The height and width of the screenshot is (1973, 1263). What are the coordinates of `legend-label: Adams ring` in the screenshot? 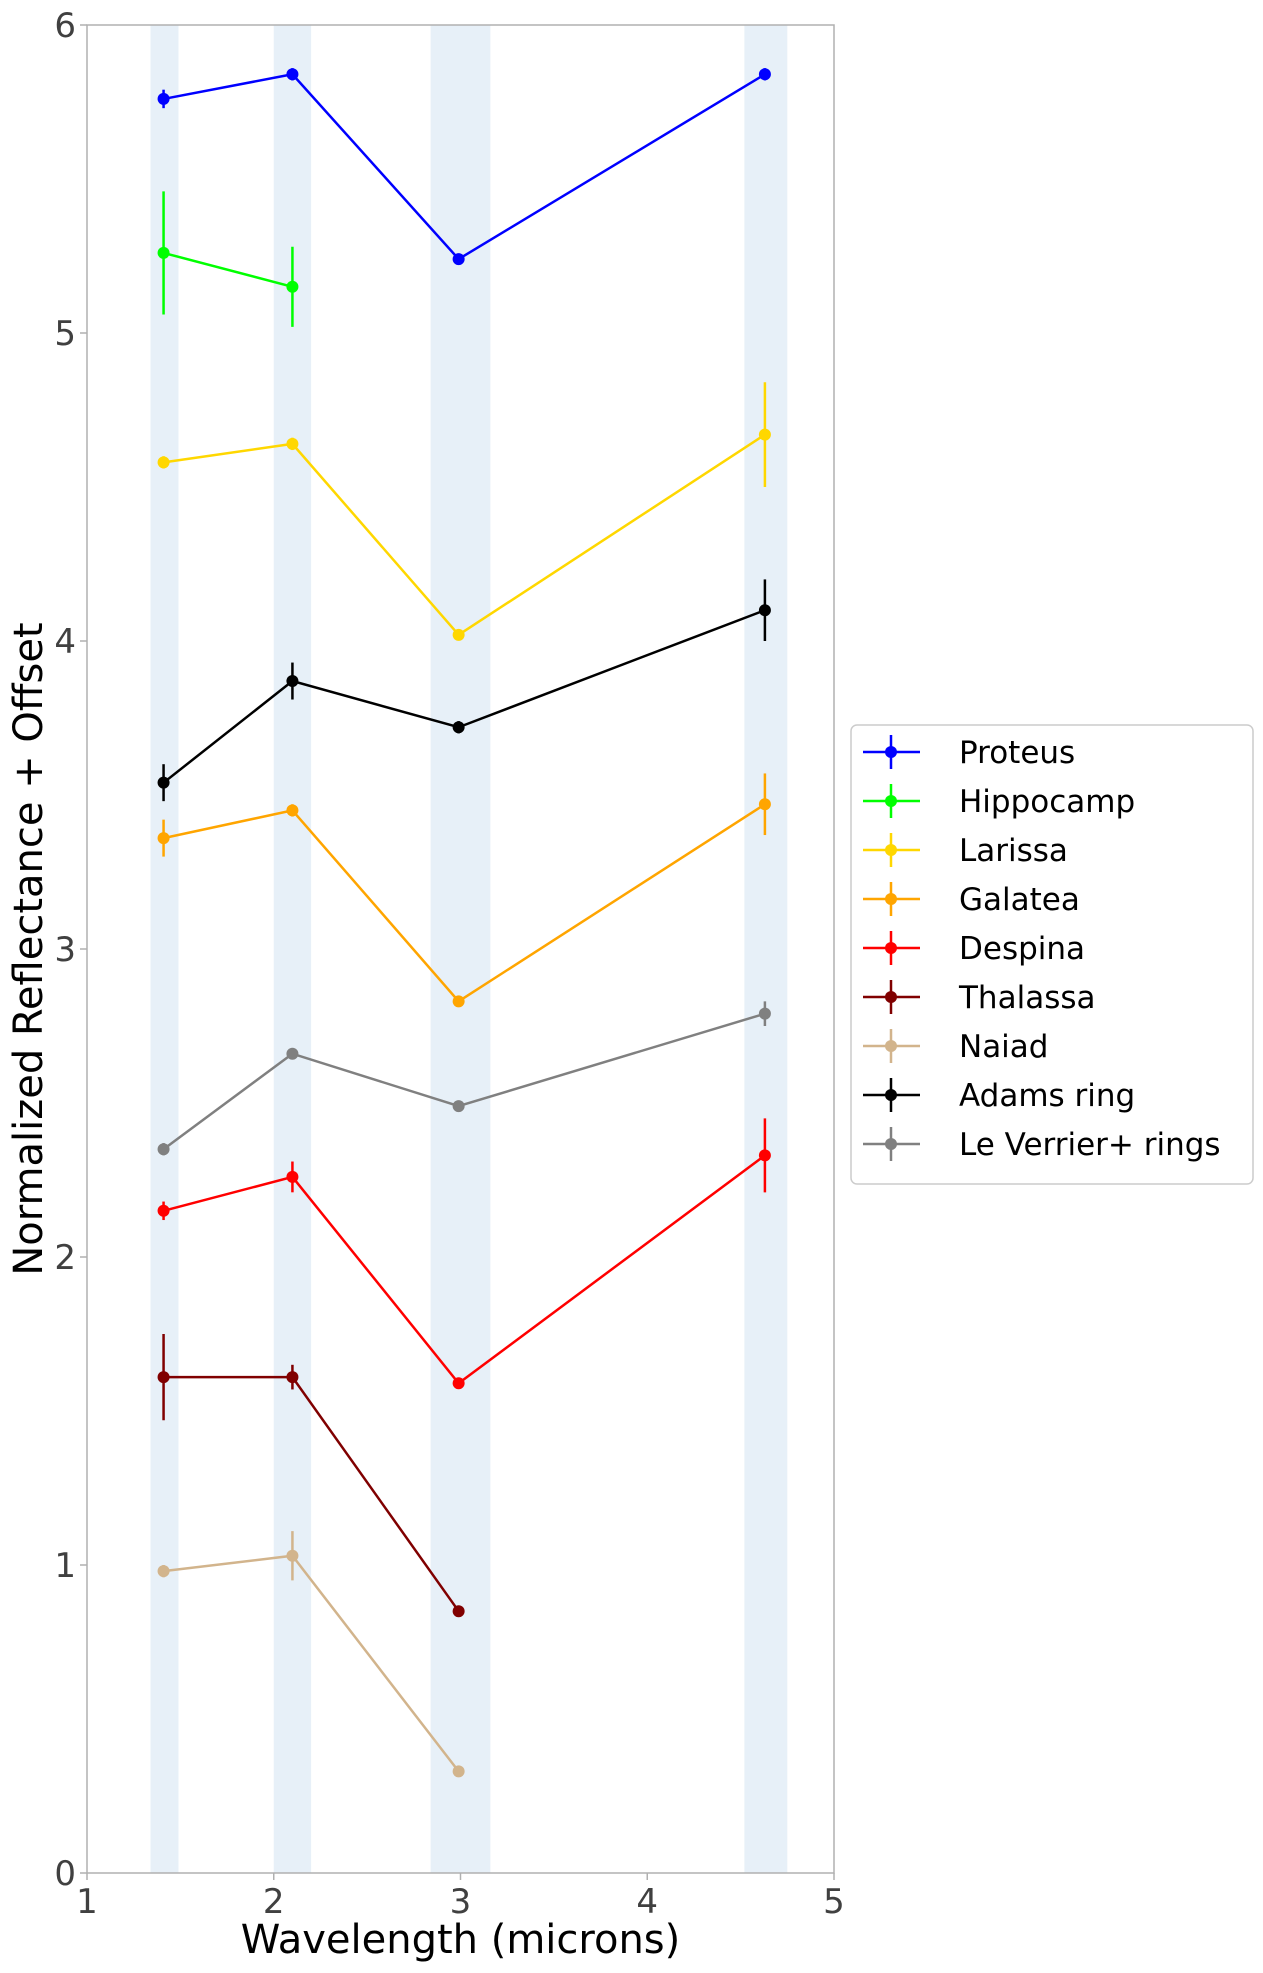 It's located at (1047, 1096).